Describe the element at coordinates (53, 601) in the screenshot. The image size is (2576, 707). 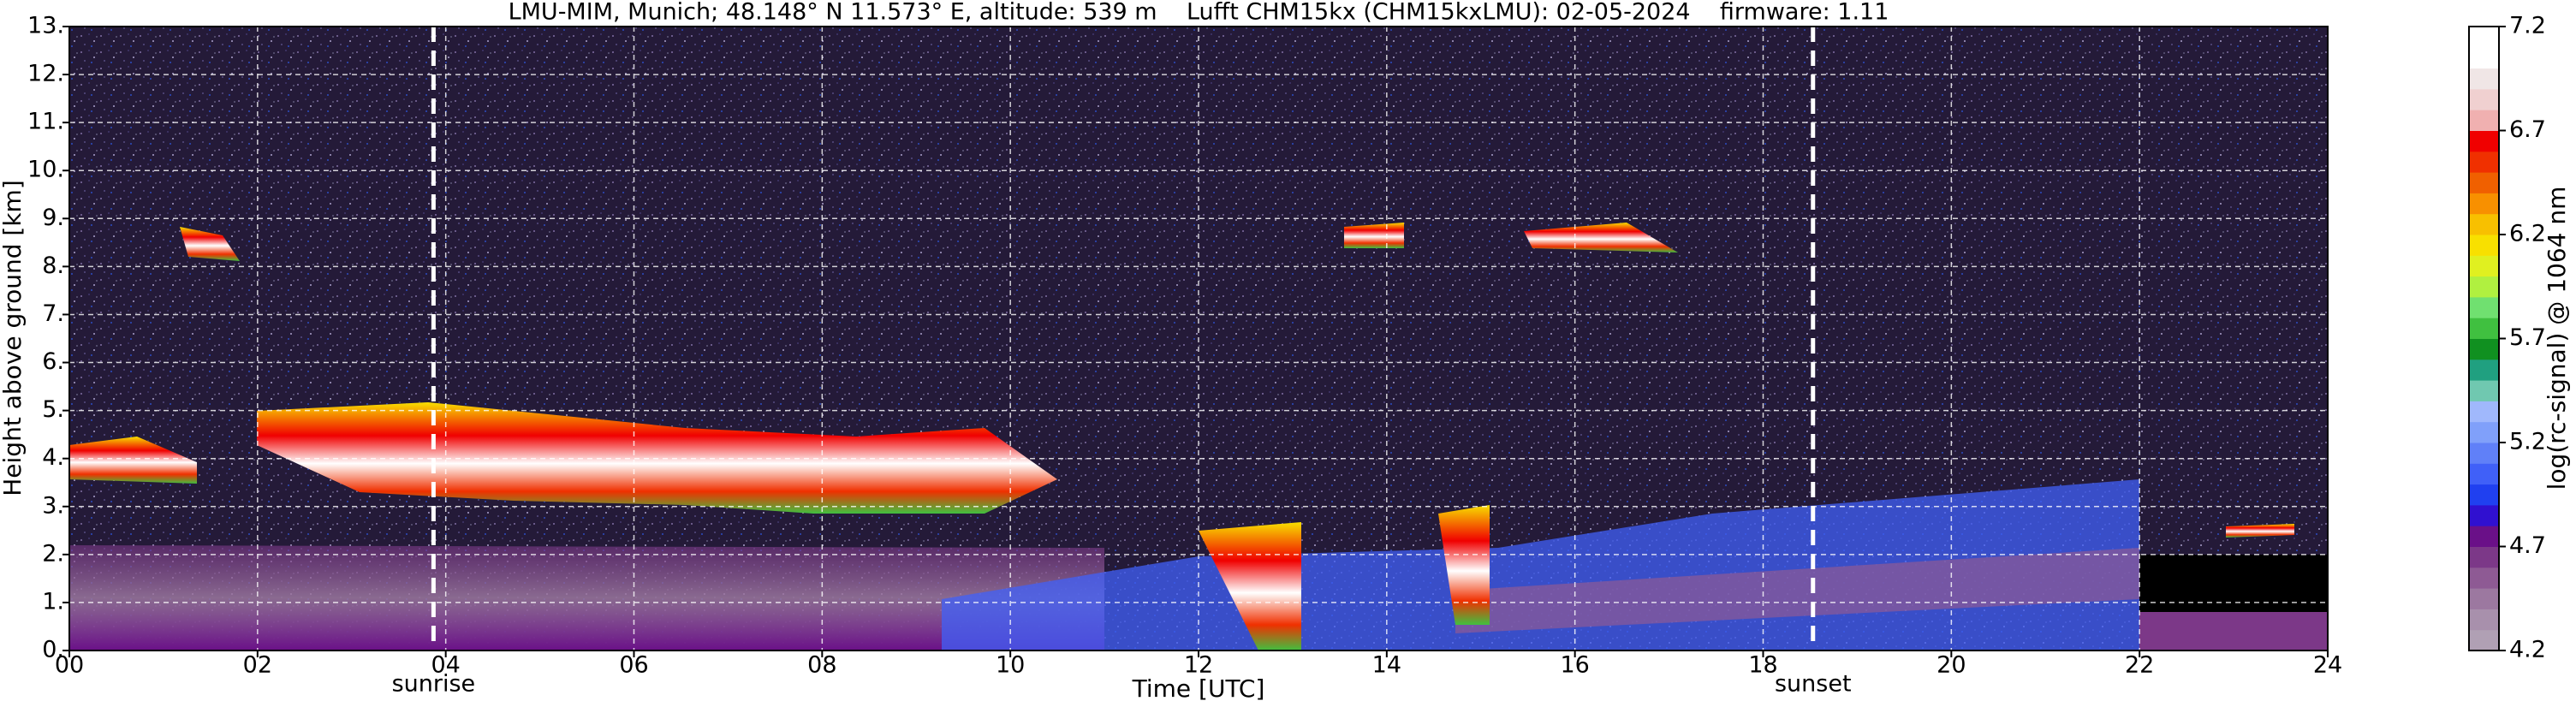
I see `y-tick-label: 1.` at that location.